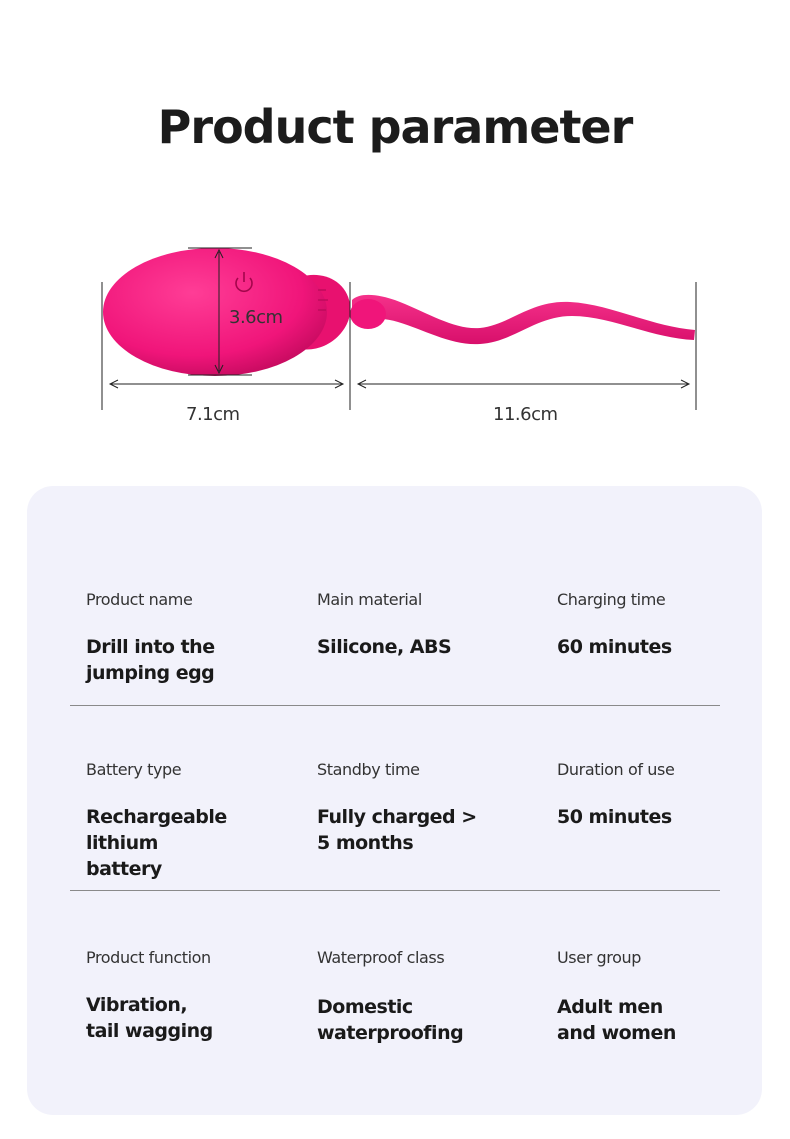  I want to click on spec-product-function: Product function Vibration, tail wagging, so click(191, 996).